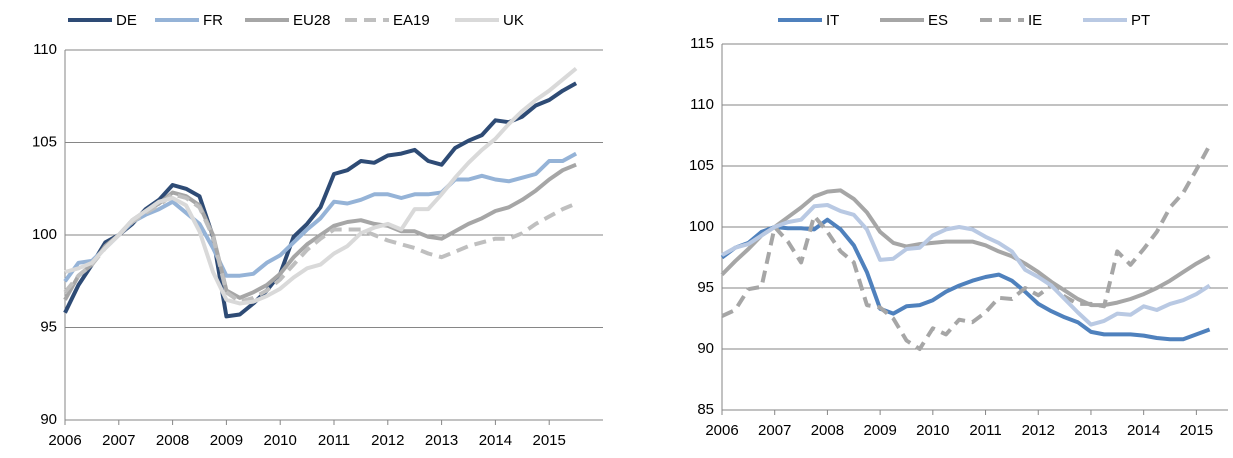 The height and width of the screenshot is (458, 1233). What do you see at coordinates (832, 20) in the screenshot?
I see `legend-label: IT` at bounding box center [832, 20].